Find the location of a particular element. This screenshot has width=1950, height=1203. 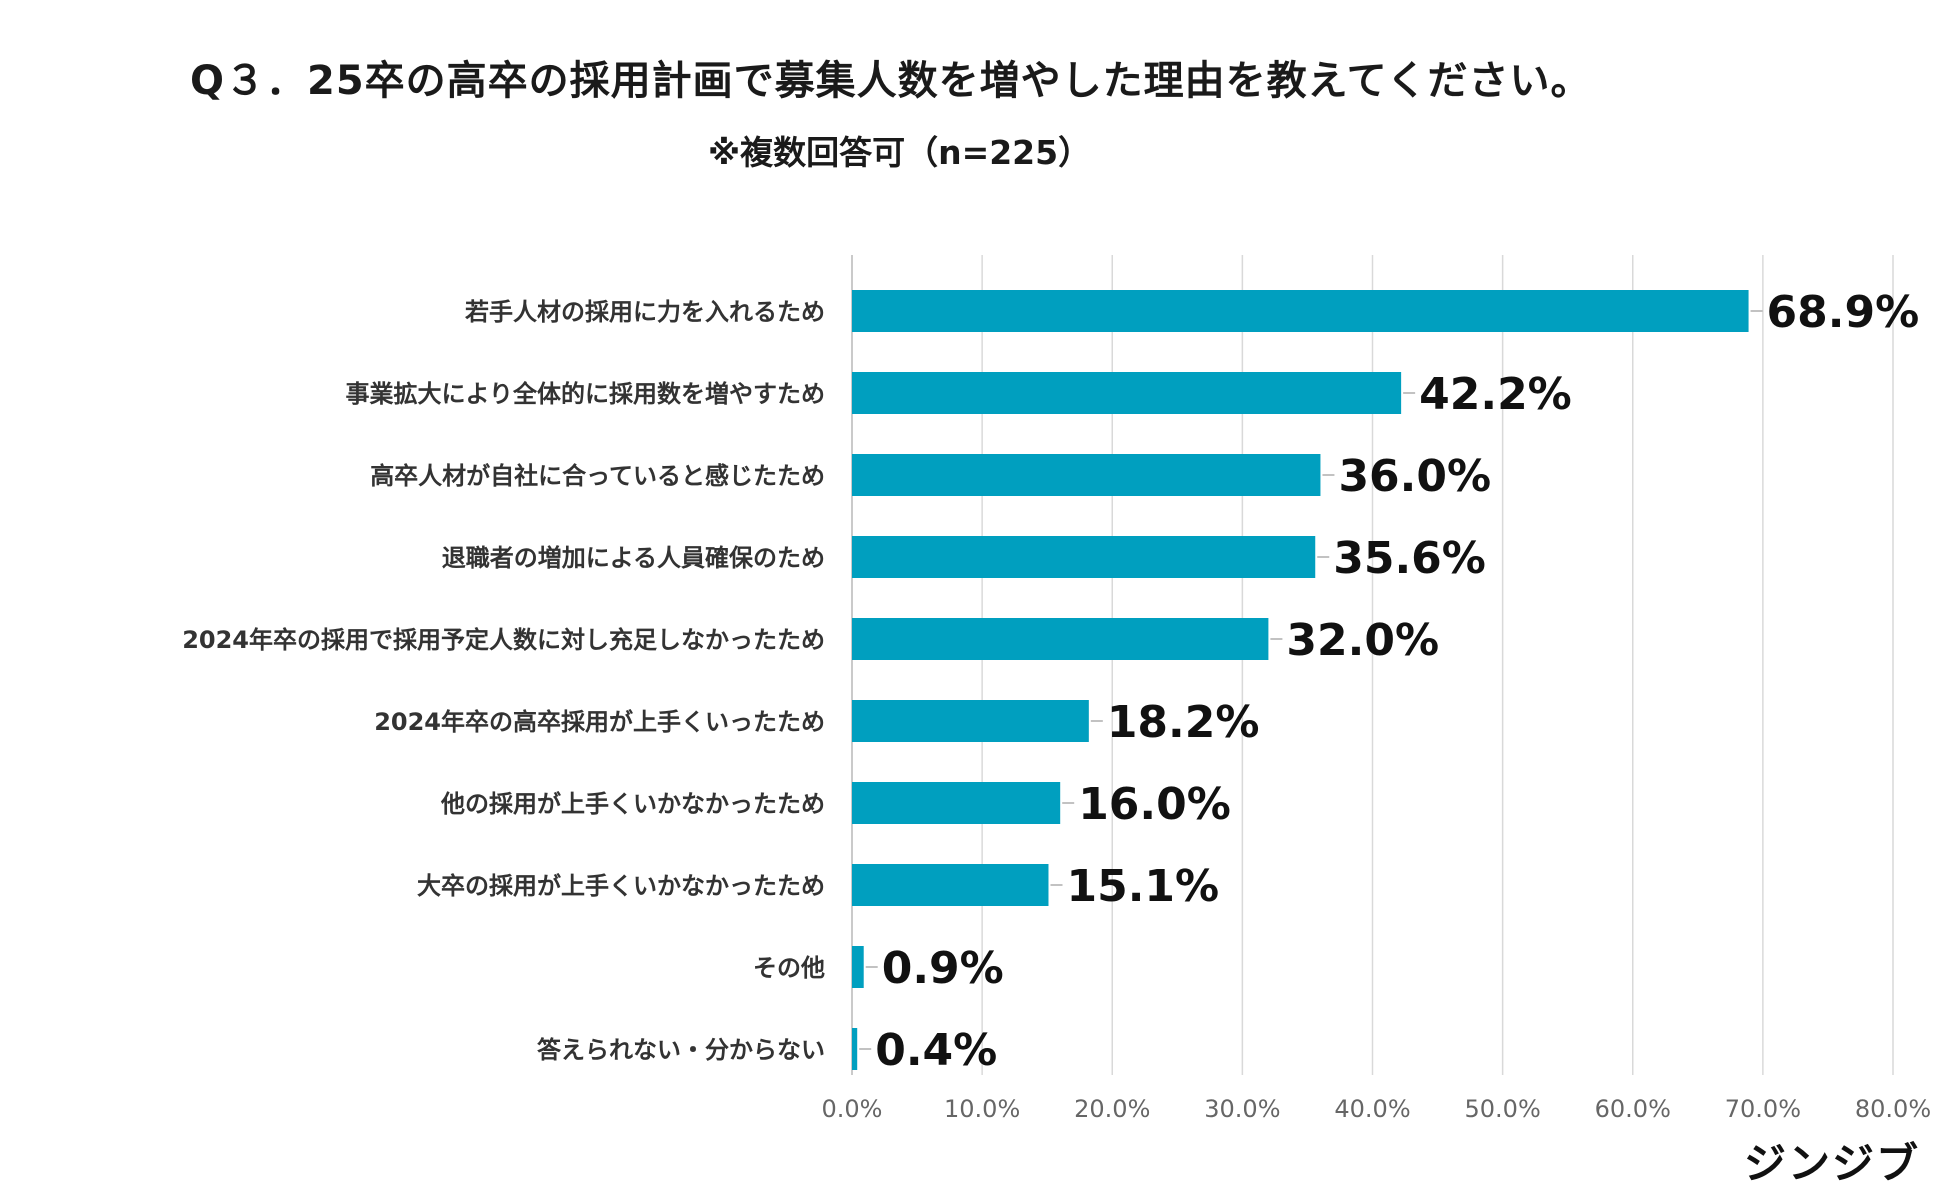

value-label: 0.9% is located at coordinates (943, 968).